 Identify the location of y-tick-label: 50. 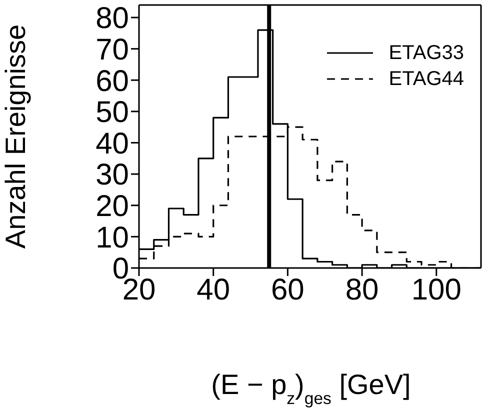
(112, 113).